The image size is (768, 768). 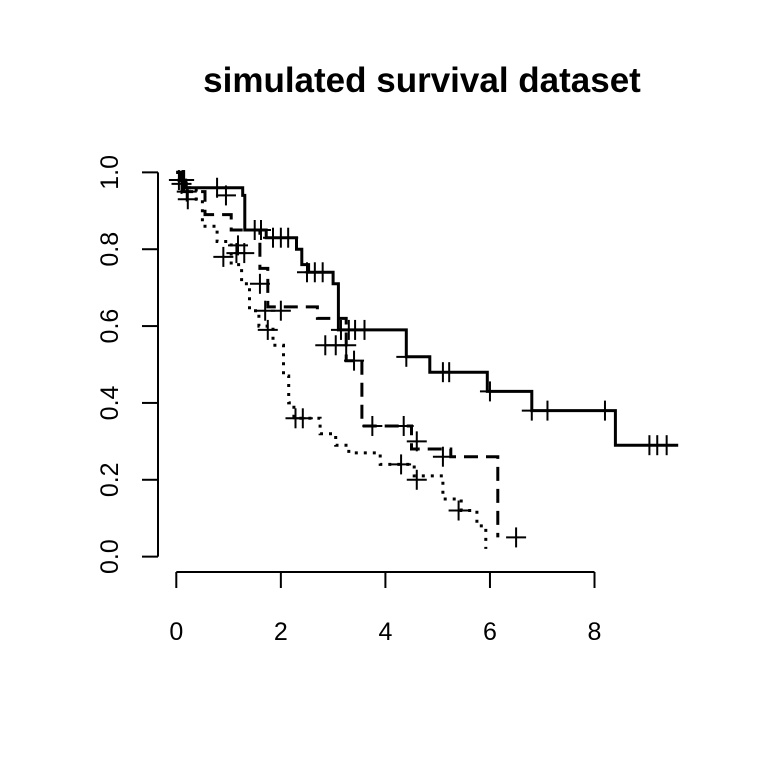 What do you see at coordinates (127, 364) in the screenshot?
I see `y-axis: 0.0 0.2 0.4 0.6 0.8 1.0` at bounding box center [127, 364].